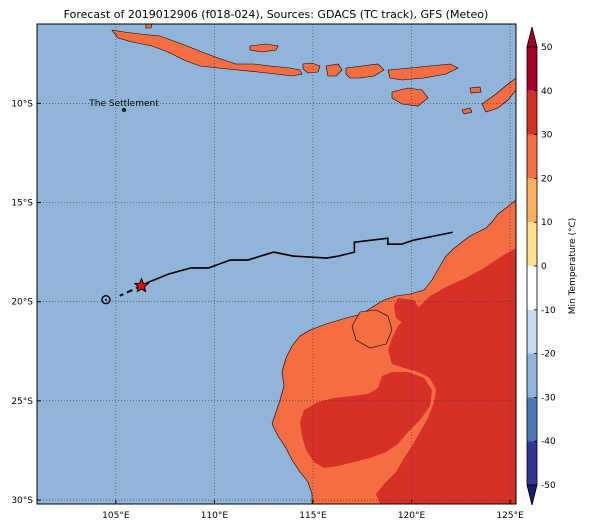  Describe the element at coordinates (116, 516) in the screenshot. I see `x-tick-label: 105°E` at that location.